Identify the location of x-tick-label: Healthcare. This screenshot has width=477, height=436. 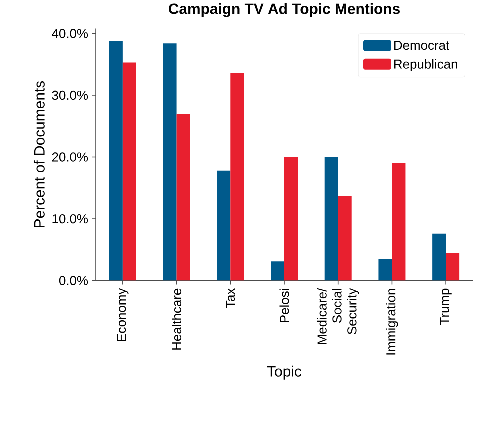
(177, 319).